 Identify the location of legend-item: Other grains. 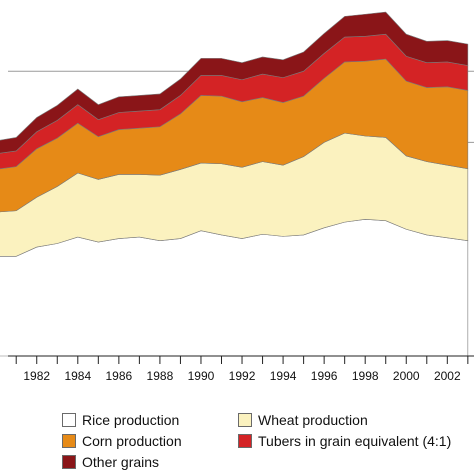
(110, 462).